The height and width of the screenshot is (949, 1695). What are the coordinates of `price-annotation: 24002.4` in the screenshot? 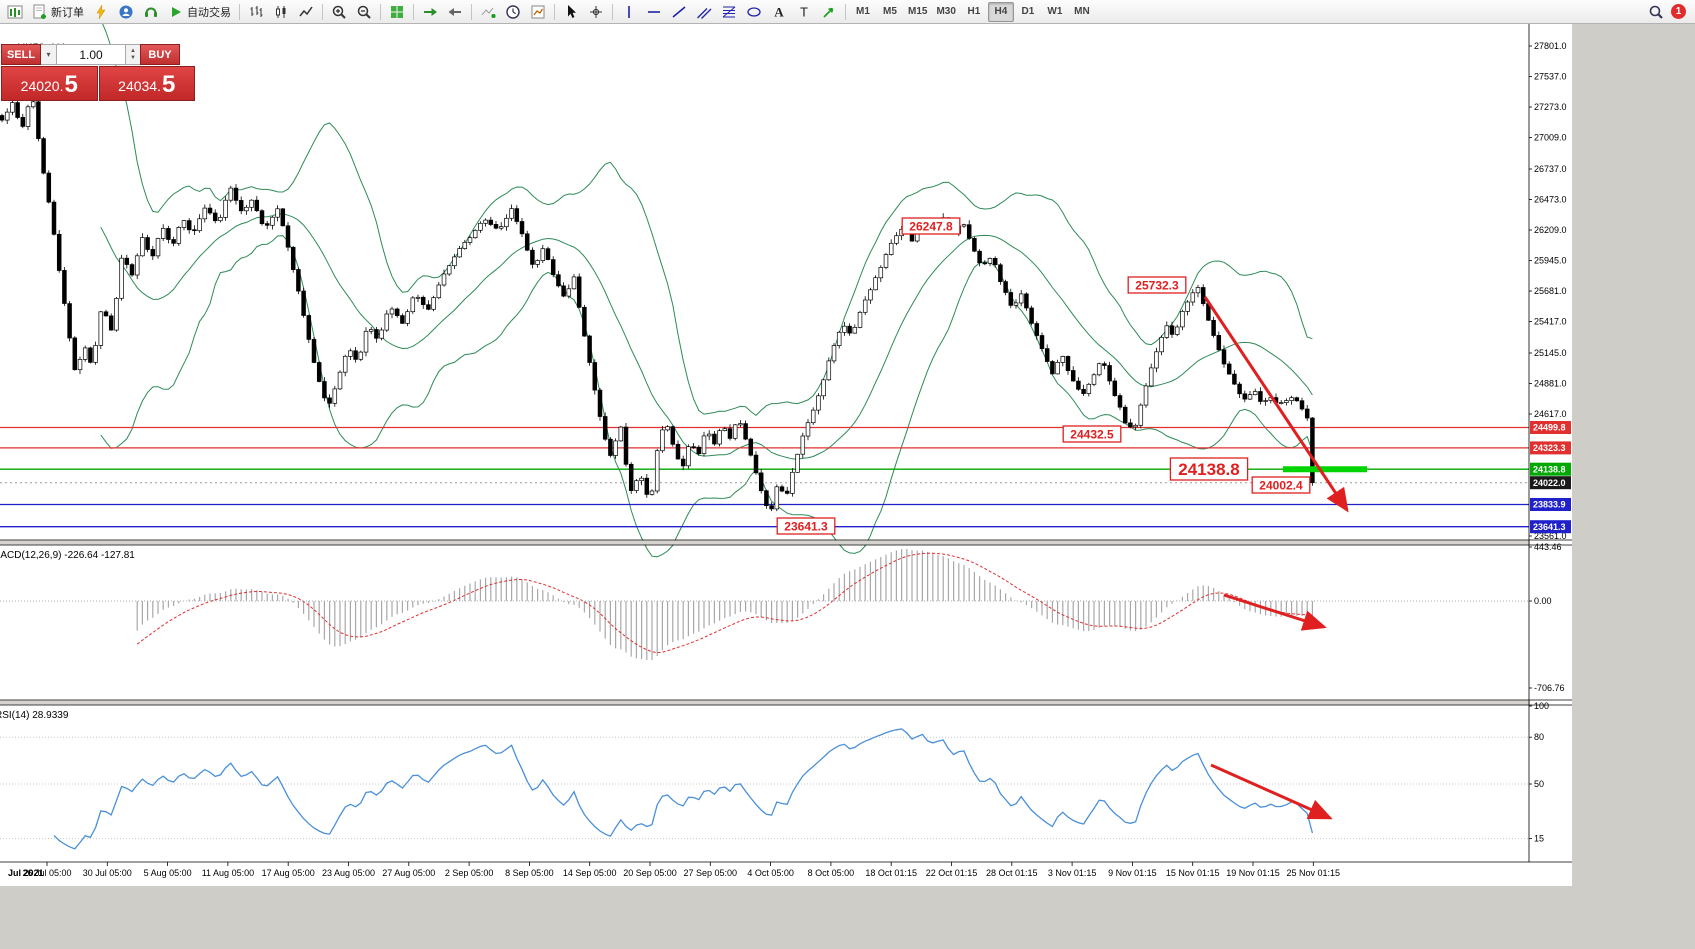 It's located at (1281, 485).